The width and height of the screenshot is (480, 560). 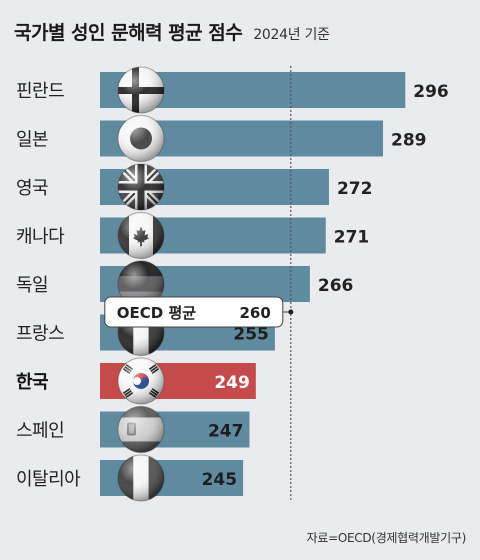 What do you see at coordinates (291, 35) in the screenshot?
I see `chart-subtitle: 2024년 기준` at bounding box center [291, 35].